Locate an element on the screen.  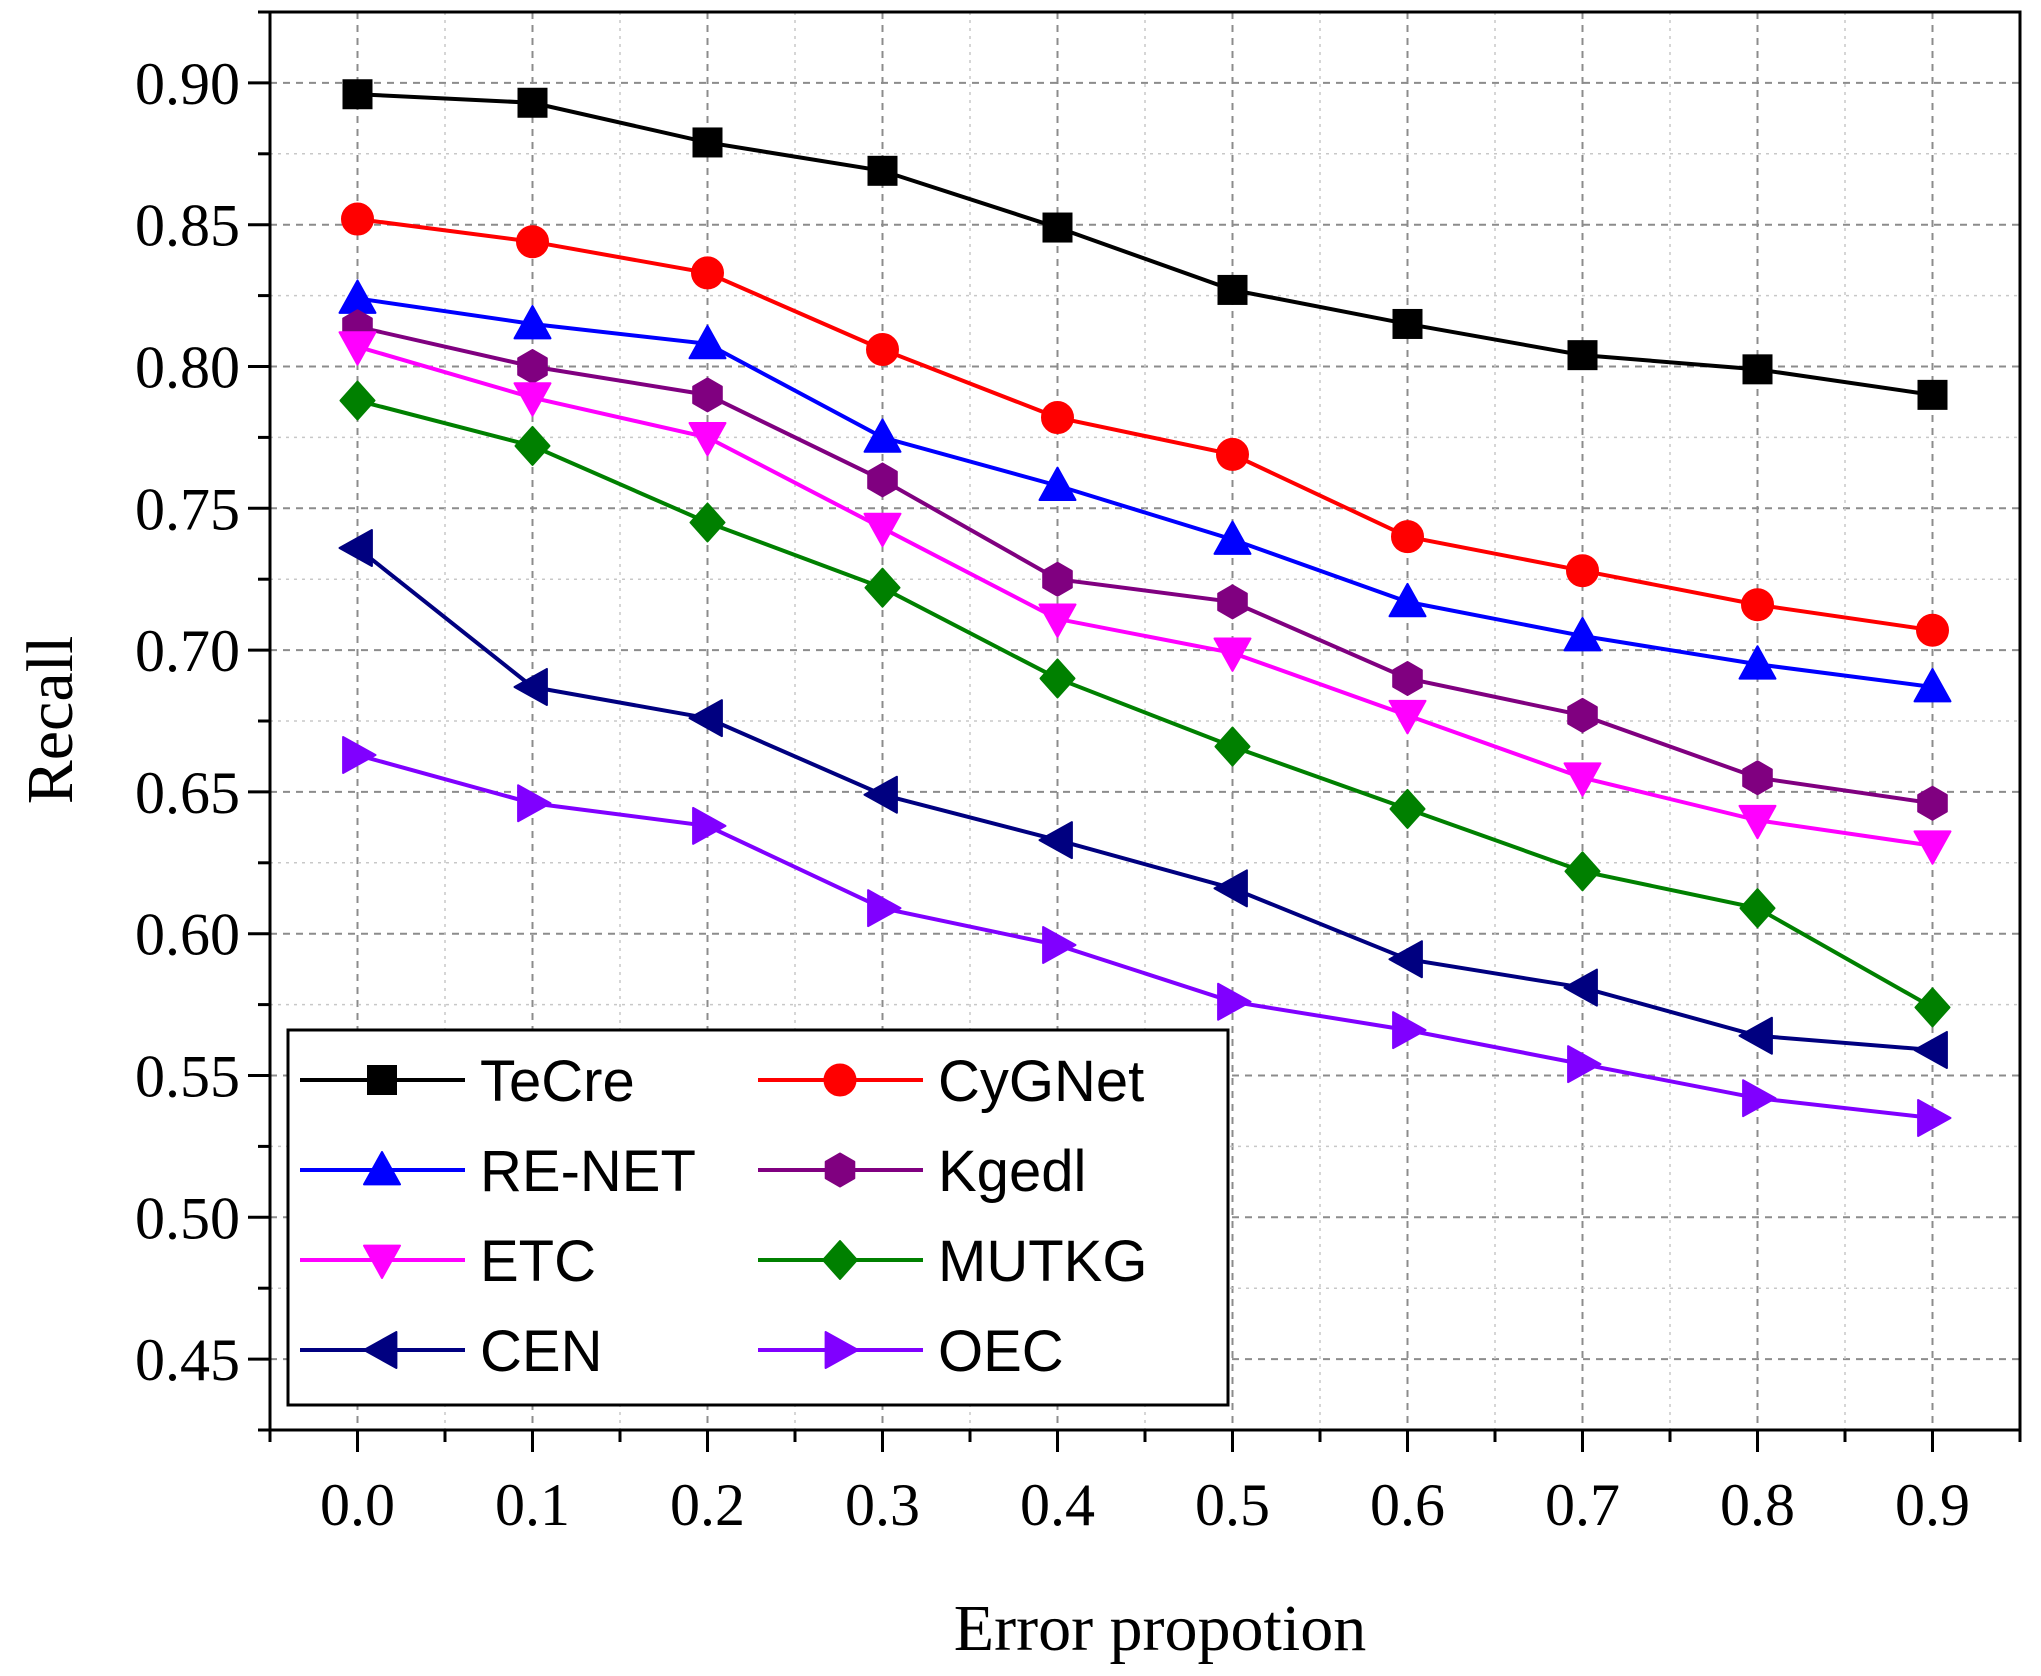
legend-item-kgedl: Kgedl is located at coordinates (922, 1171).